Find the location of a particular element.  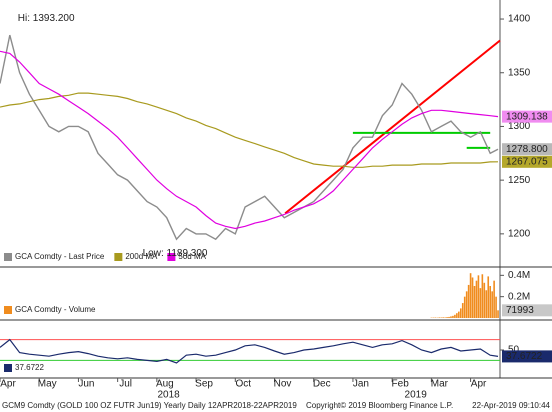

x-tick-label: Feb is located at coordinates (401, 384).